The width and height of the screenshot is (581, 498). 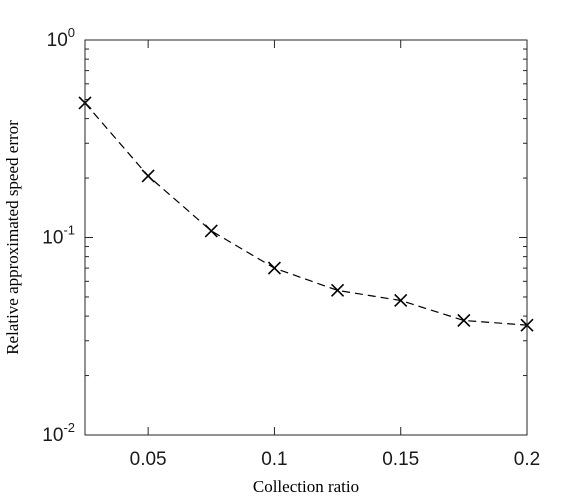 I want to click on y-tick-label: 10⁰, so click(x=61, y=38).